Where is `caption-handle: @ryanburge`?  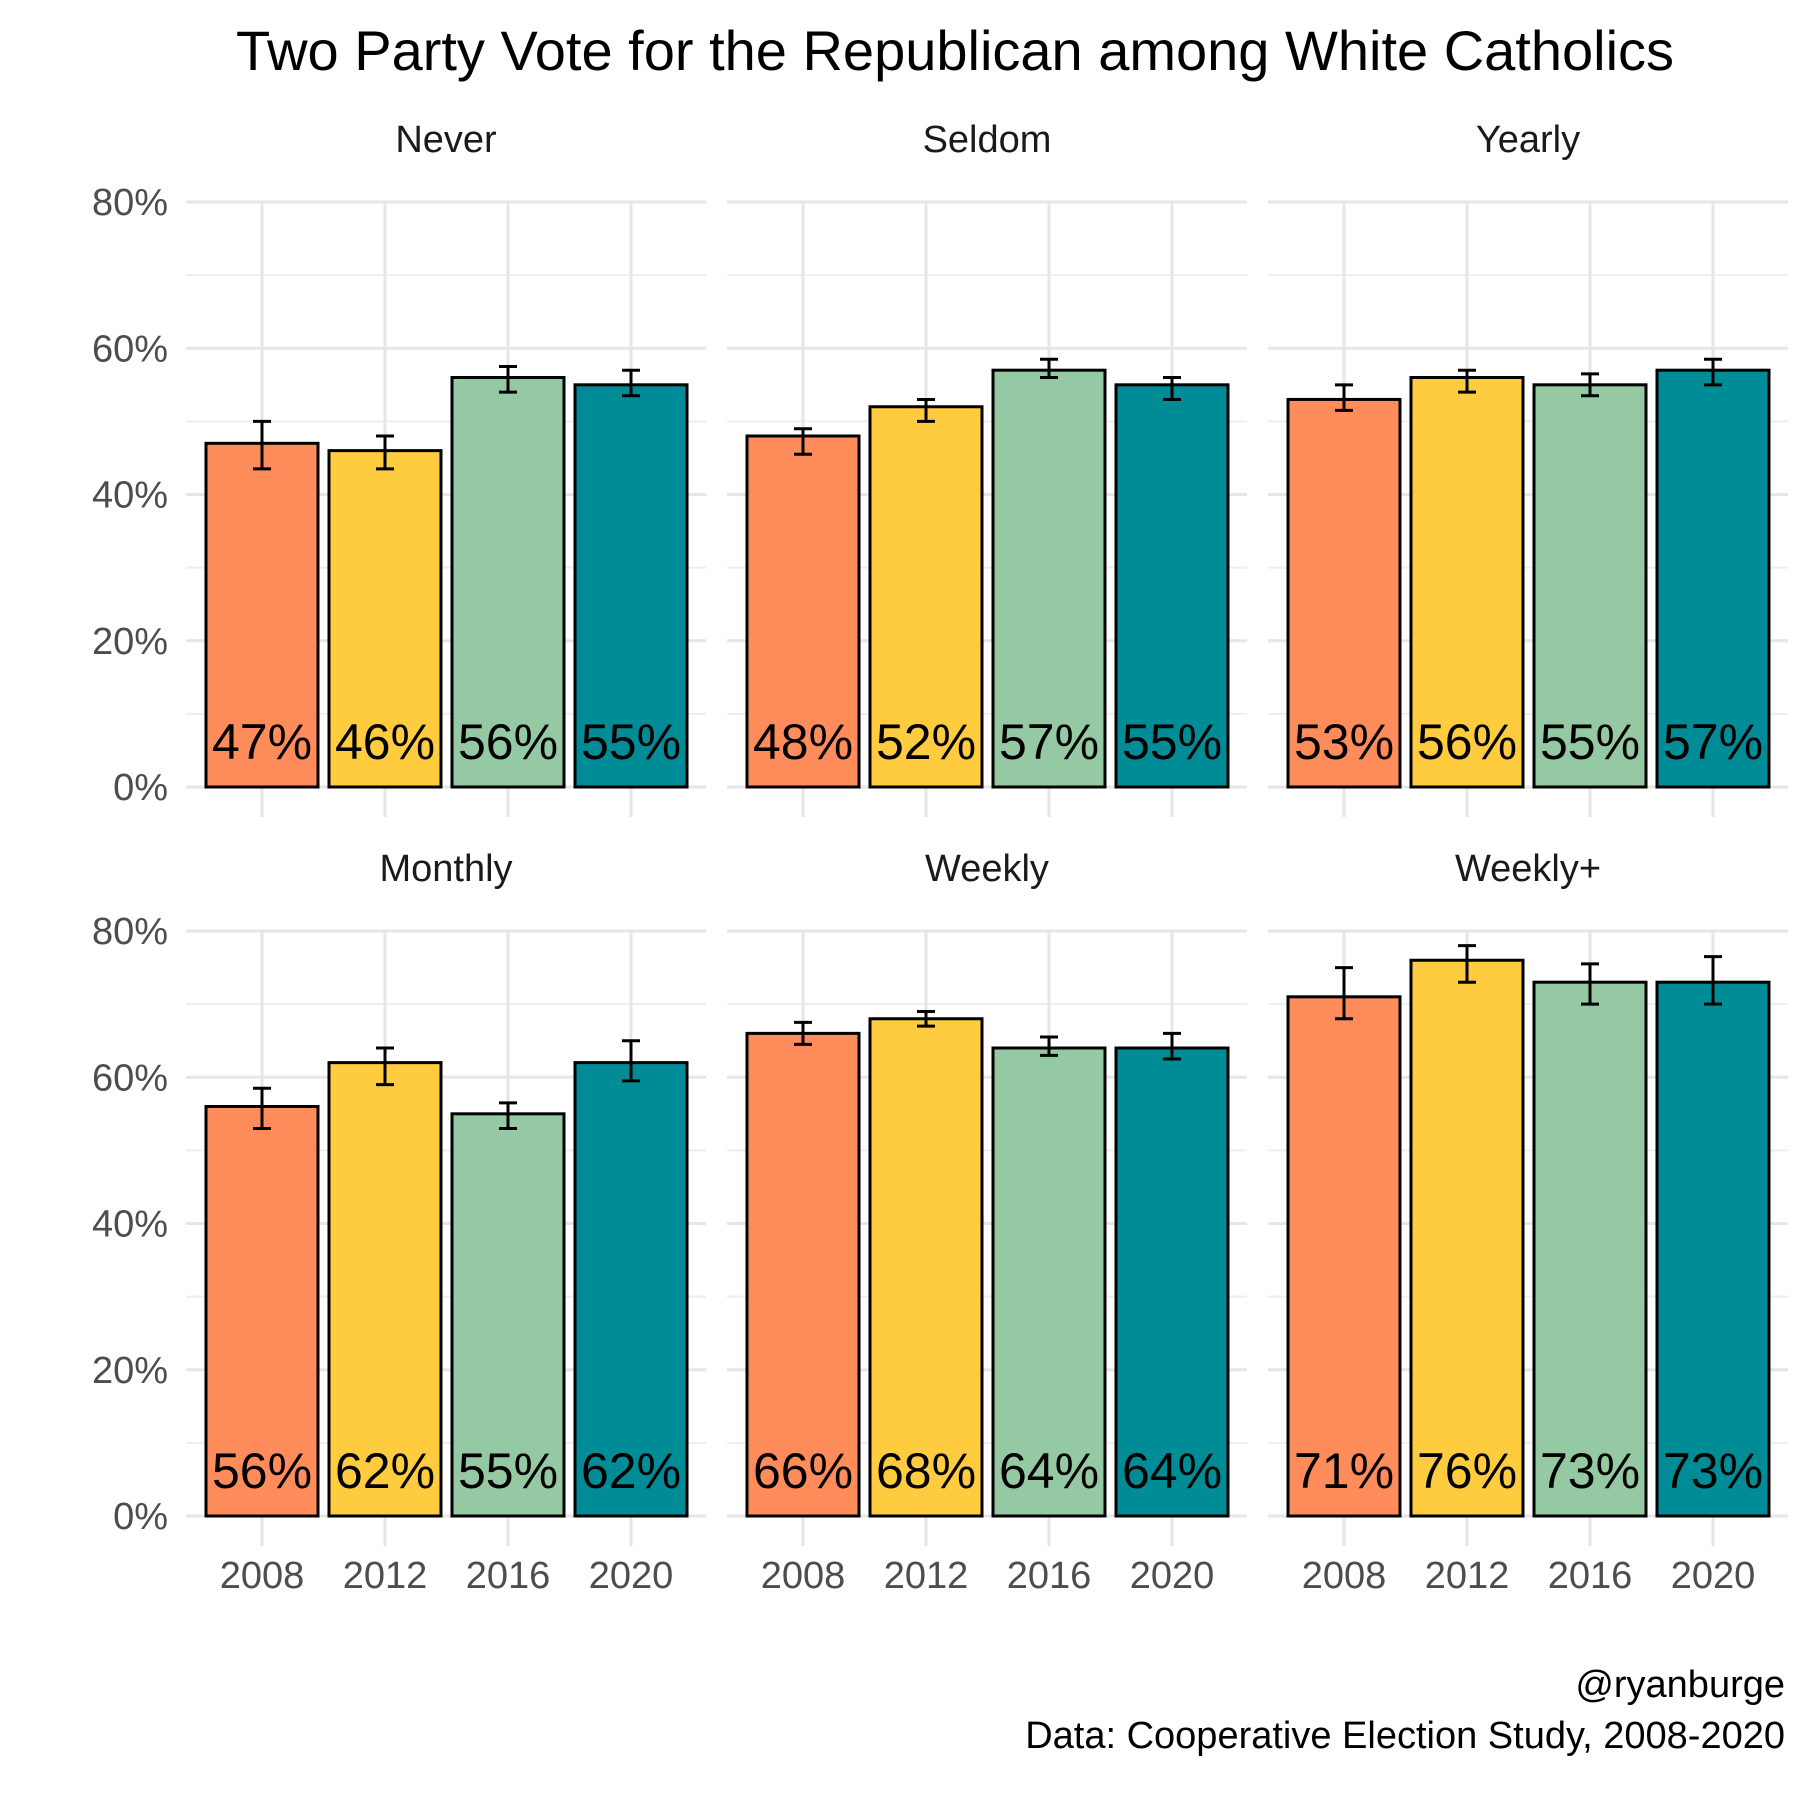 caption-handle: @ryanburge is located at coordinates (1680, 1685).